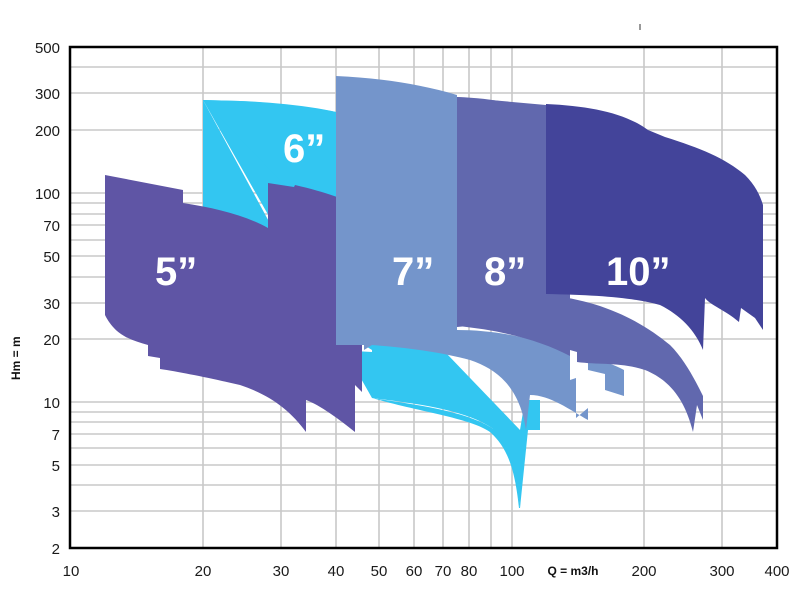 The width and height of the screenshot is (800, 600). What do you see at coordinates (47, 48) in the screenshot?
I see `svg-text: 500` at bounding box center [47, 48].